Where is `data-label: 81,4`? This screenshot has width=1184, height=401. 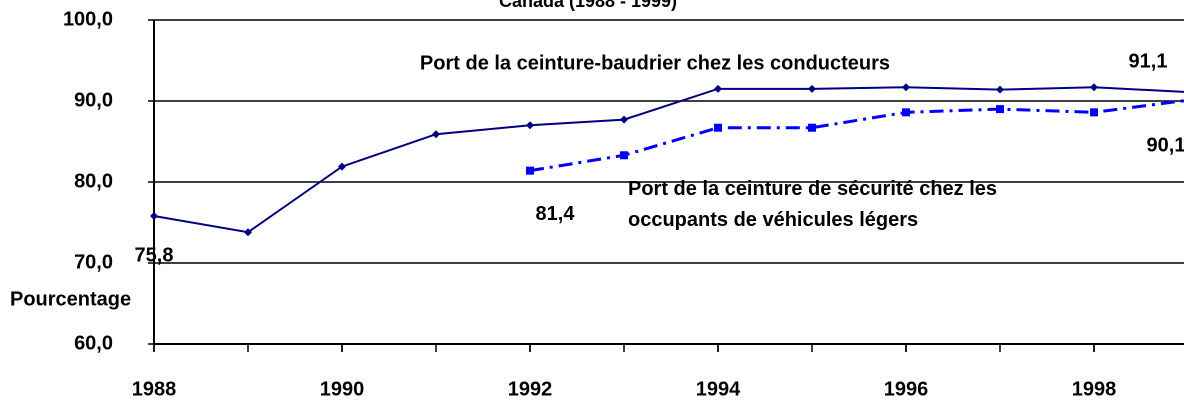
data-label: 81,4 is located at coordinates (556, 214).